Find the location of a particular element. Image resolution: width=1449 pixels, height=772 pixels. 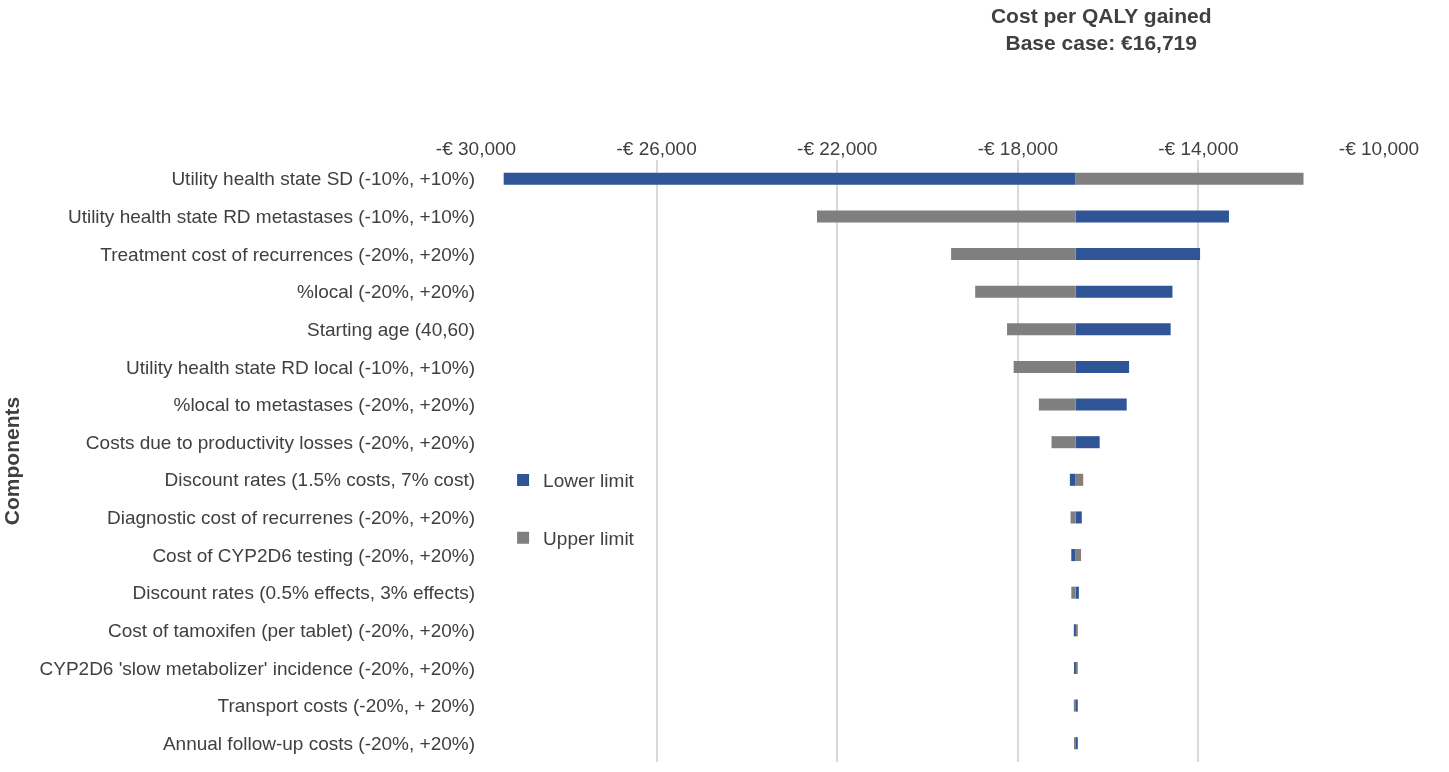

y-tick-label: Annual follow-up costs (-20%, +20%) is located at coordinates (318, 743).